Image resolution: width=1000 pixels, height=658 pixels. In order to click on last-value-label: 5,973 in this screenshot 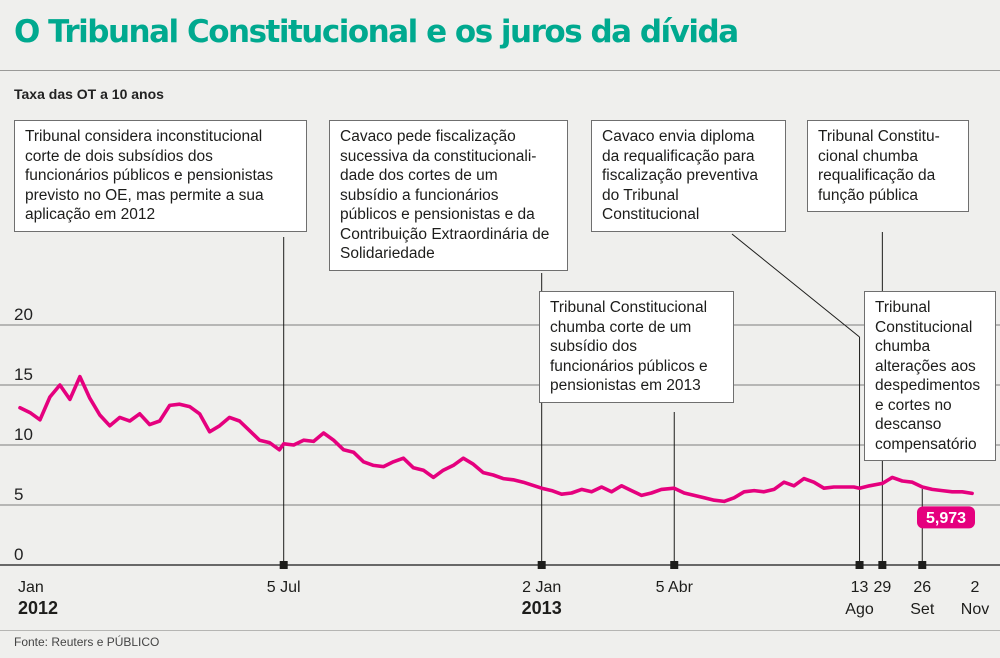, I will do `click(946, 518)`.